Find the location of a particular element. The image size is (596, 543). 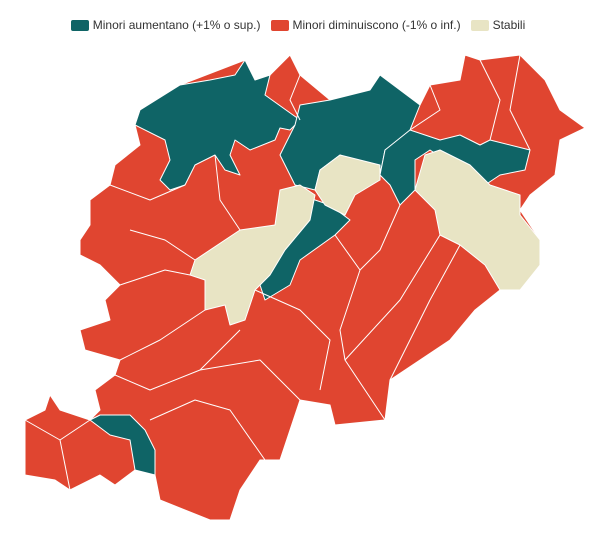

legend-item: Minori diminuiscono (-1% o inf.) is located at coordinates (365, 25).